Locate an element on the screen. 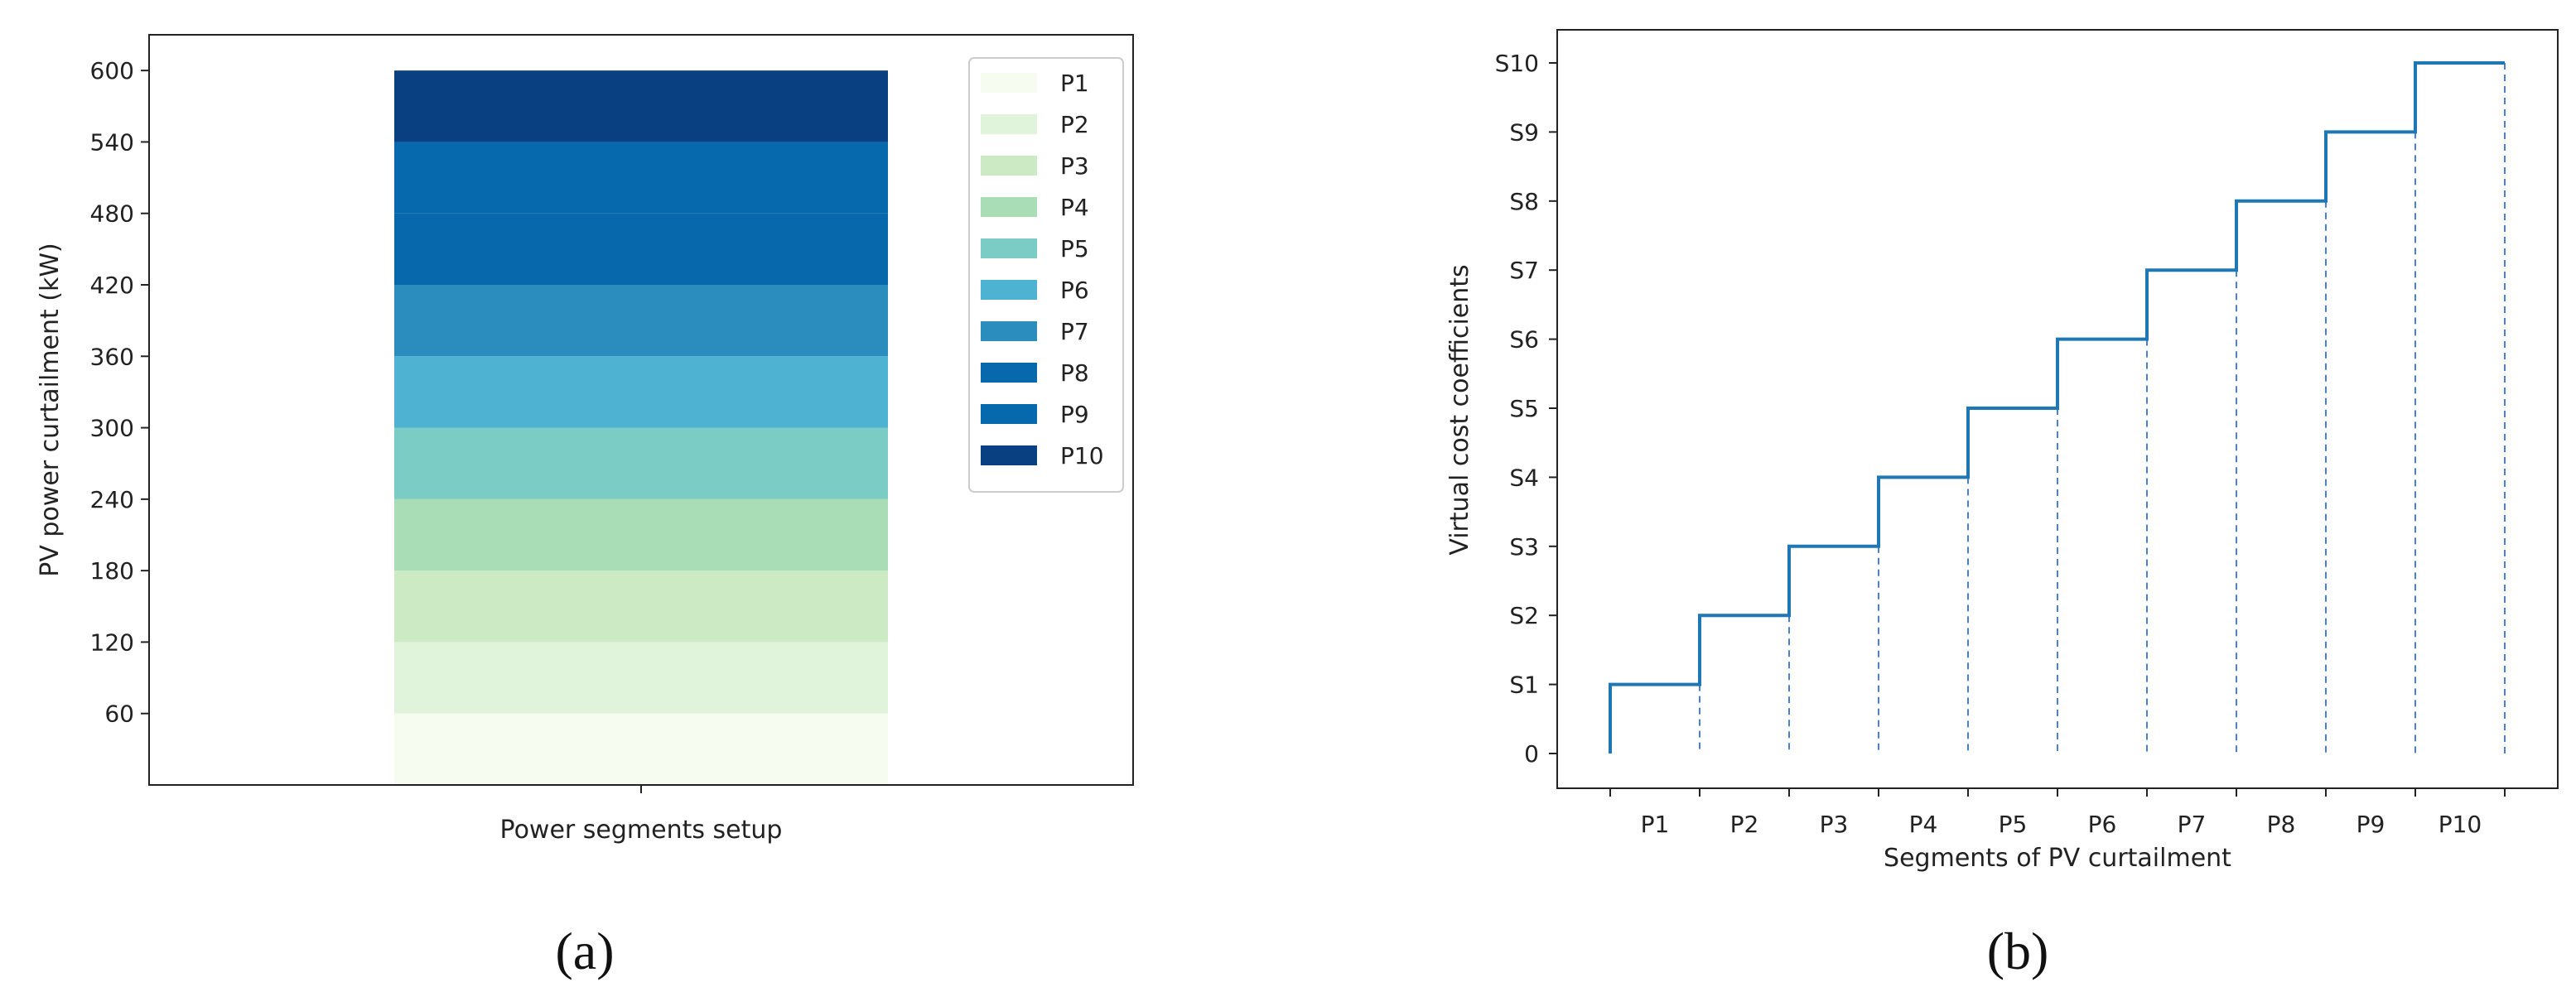 This screenshot has height=987, width=2576. y-tick-label-b: S2 is located at coordinates (1524, 615).